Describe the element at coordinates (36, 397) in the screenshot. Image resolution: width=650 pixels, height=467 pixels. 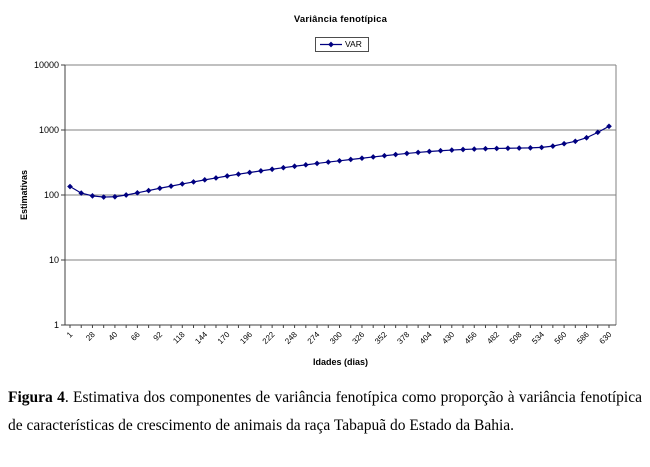
I see `figure-caption-label: Figura 4` at that location.